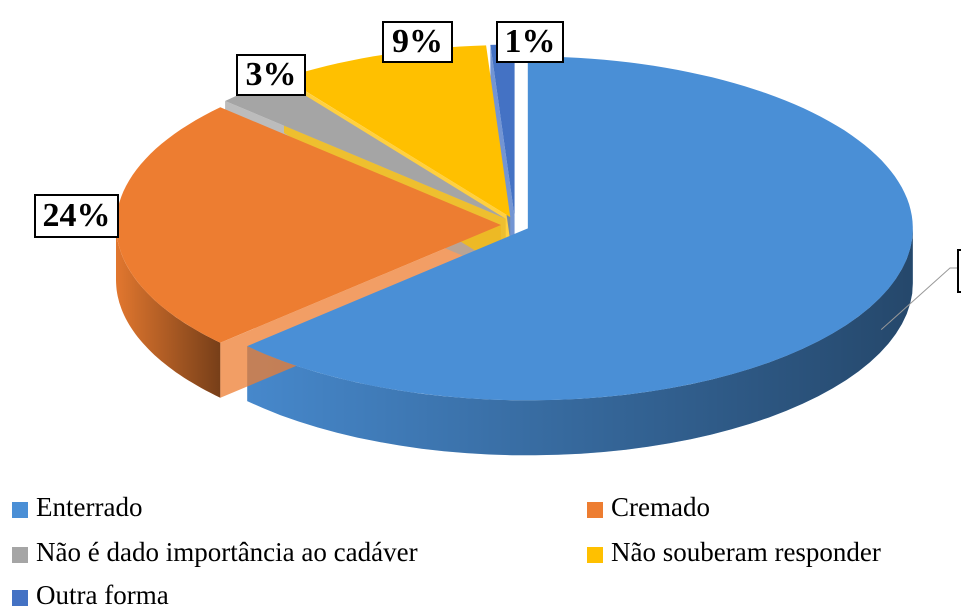 The image size is (961, 610). I want to click on data-label: 24%, so click(77, 215).